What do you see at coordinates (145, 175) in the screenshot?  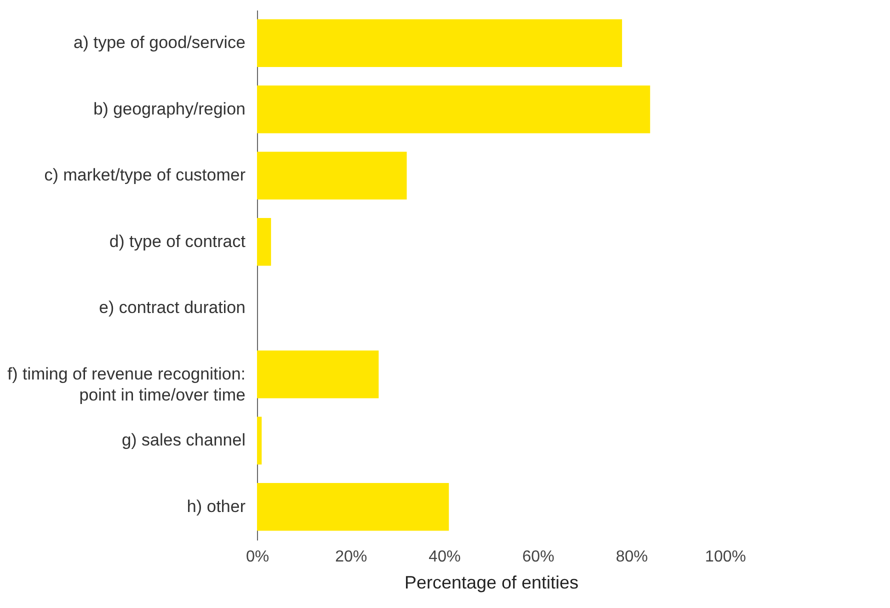 I see `y-tick-label: c) market/type of customer` at bounding box center [145, 175].